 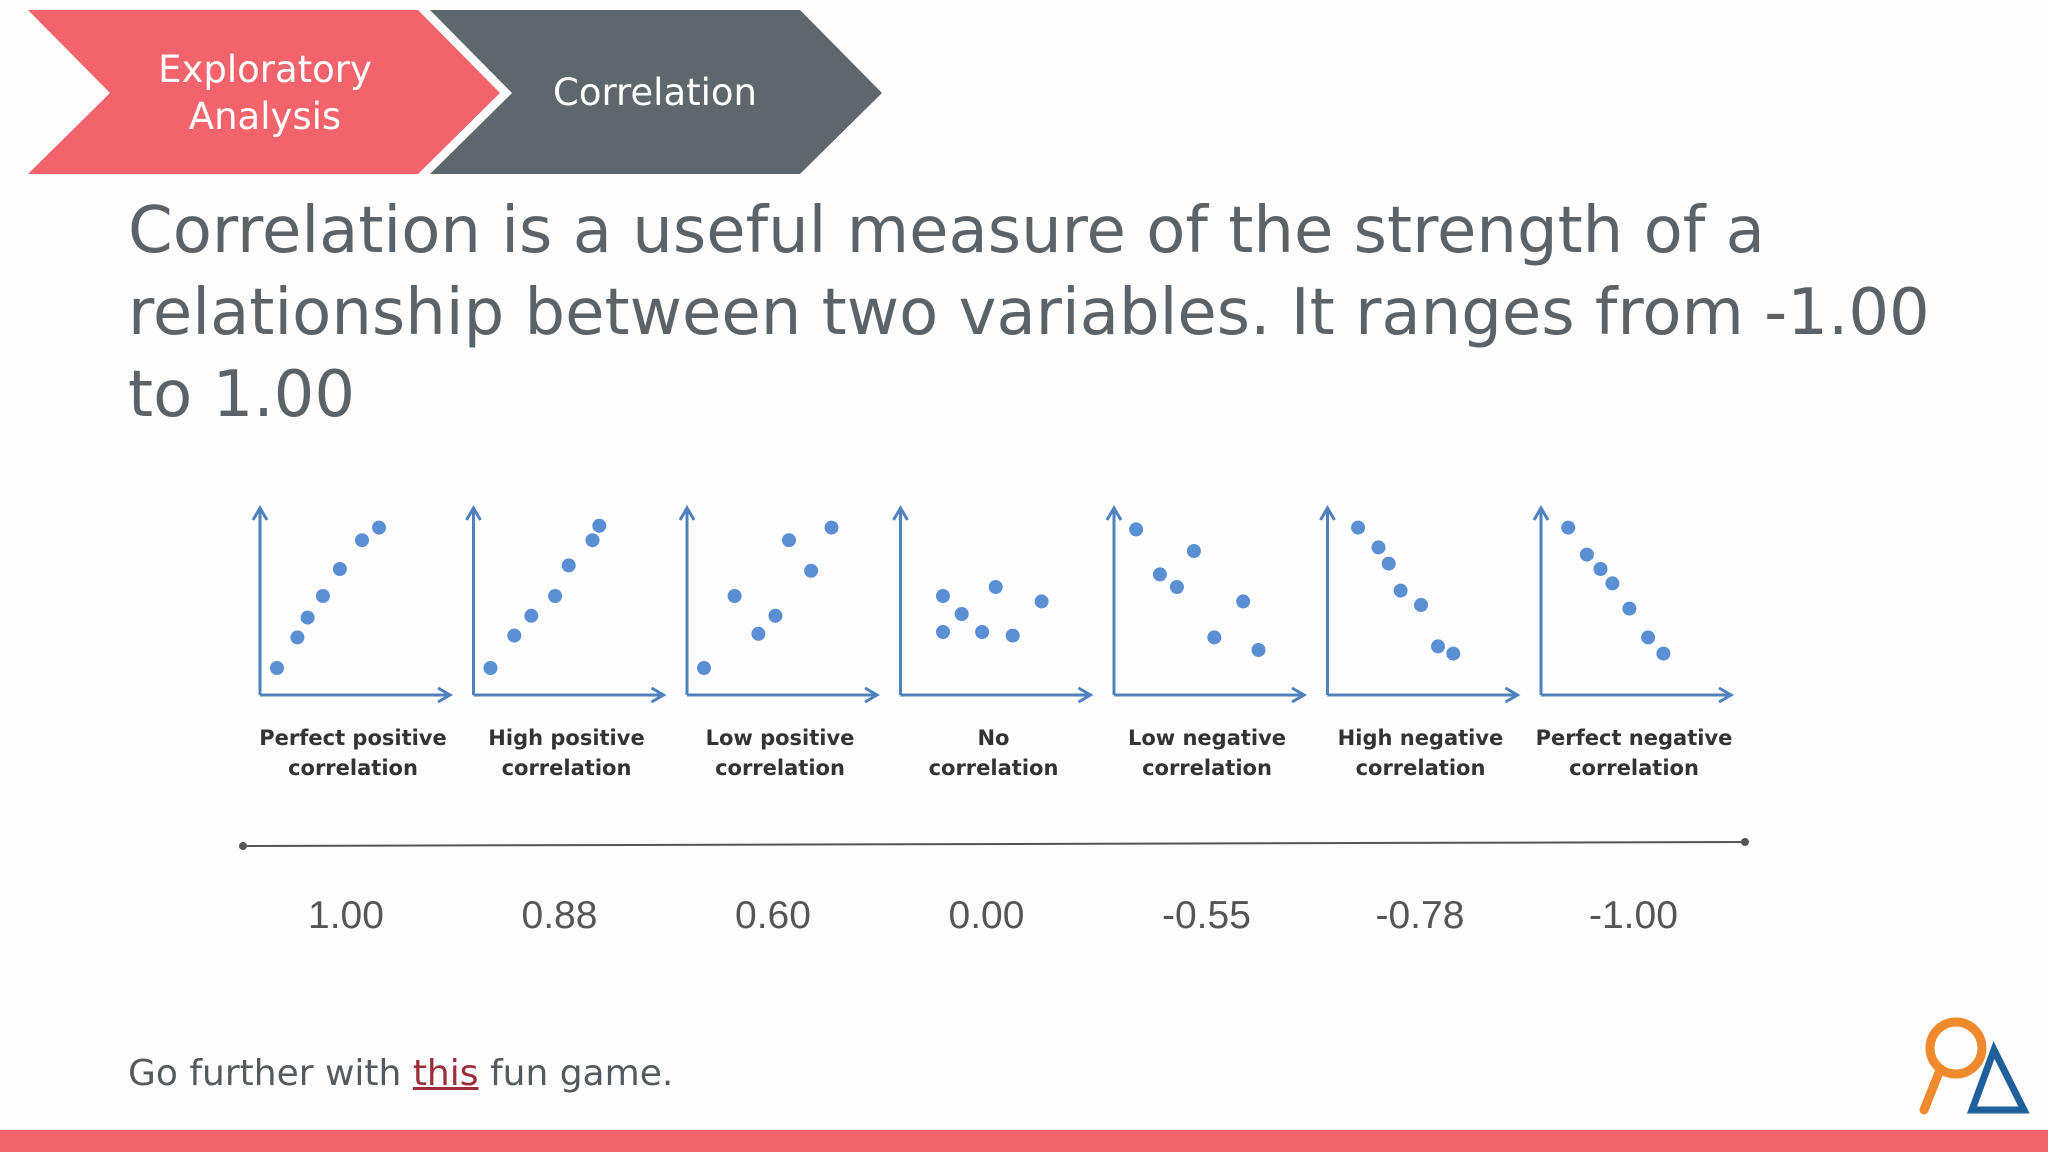 What do you see at coordinates (346, 915) in the screenshot?
I see `correlation-value: 1.00` at bounding box center [346, 915].